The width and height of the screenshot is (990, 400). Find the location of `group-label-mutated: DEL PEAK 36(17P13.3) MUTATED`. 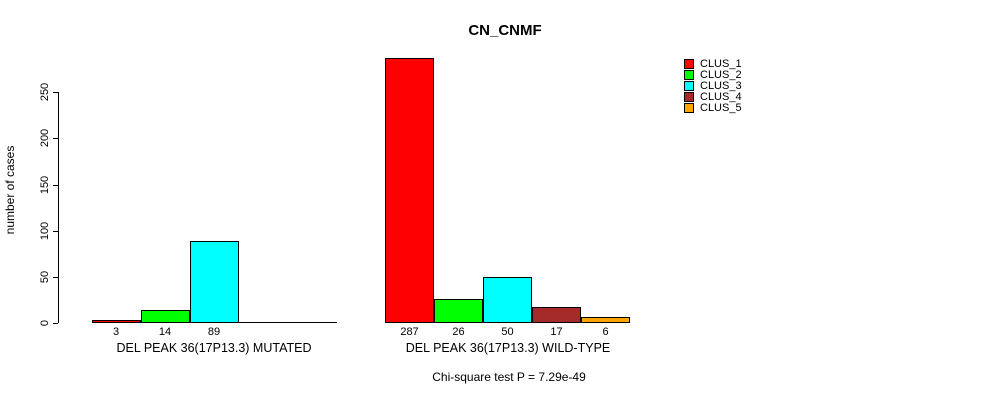

group-label-mutated: DEL PEAK 36(17P13.3) MUTATED is located at coordinates (214, 348).